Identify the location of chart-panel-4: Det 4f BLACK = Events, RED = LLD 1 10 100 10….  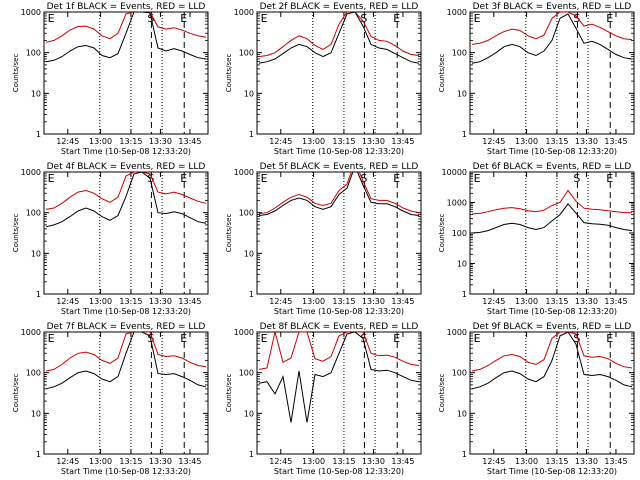
(110, 239).